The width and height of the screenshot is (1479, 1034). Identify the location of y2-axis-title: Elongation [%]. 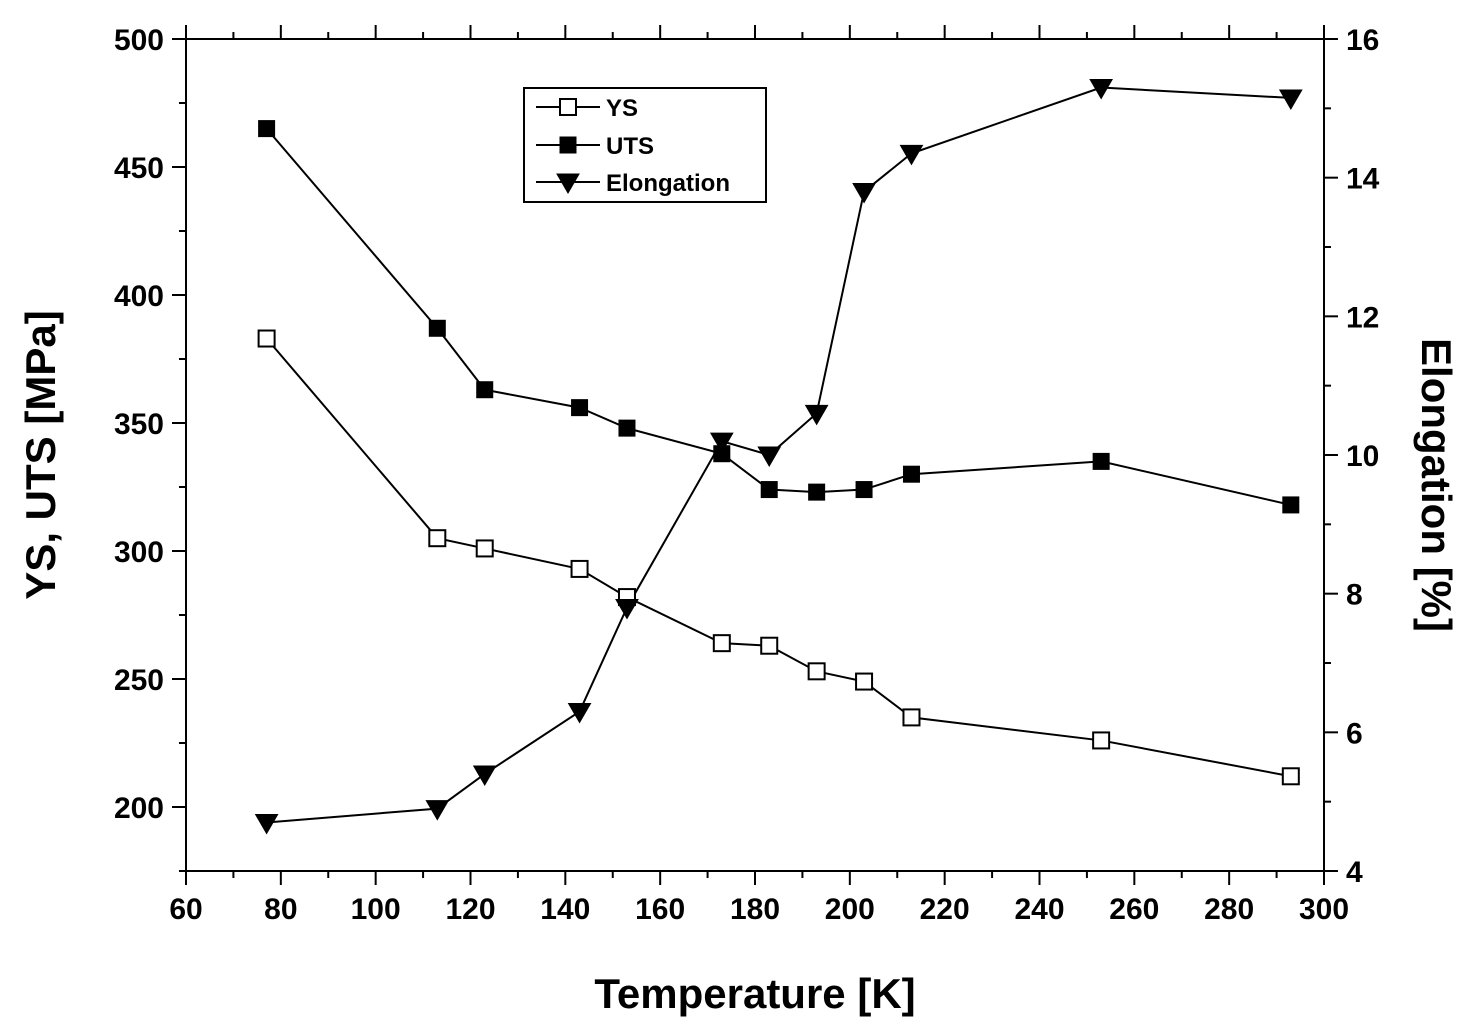
(1436, 485).